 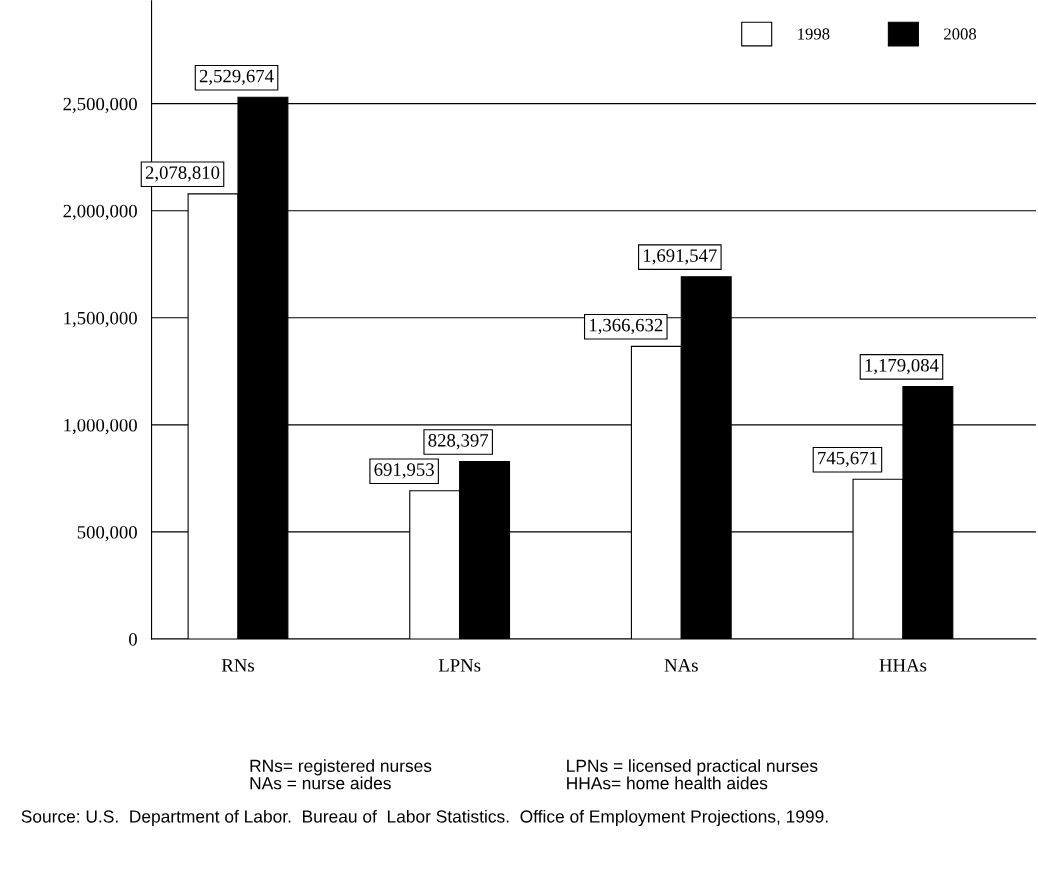 What do you see at coordinates (100, 319) in the screenshot?
I see `y-tick-label: 1,500,000` at bounding box center [100, 319].